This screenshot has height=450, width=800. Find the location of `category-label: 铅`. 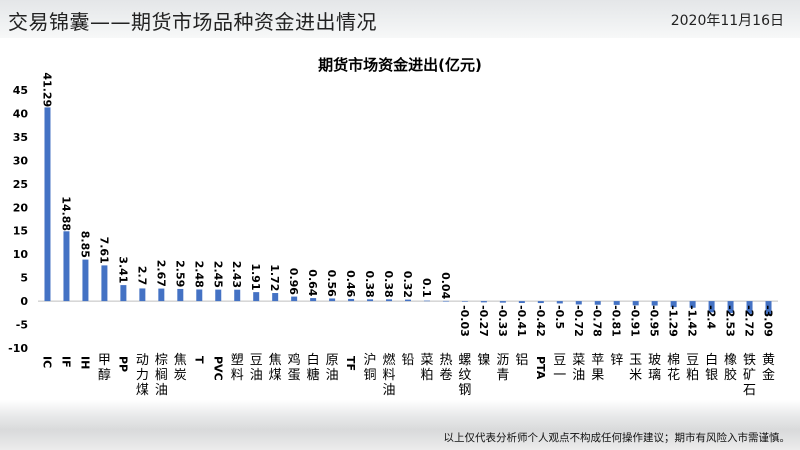

category-label: 铅 is located at coordinates (407, 360).